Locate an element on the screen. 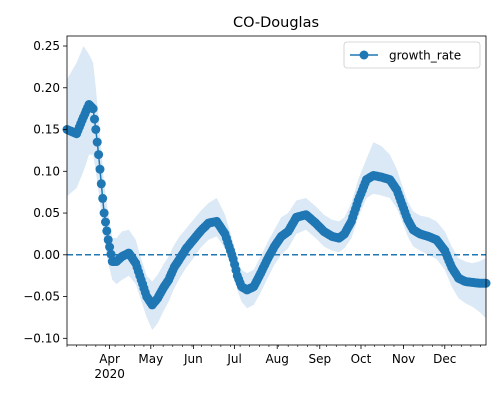  x-tick-label: Oct is located at coordinates (361, 359).